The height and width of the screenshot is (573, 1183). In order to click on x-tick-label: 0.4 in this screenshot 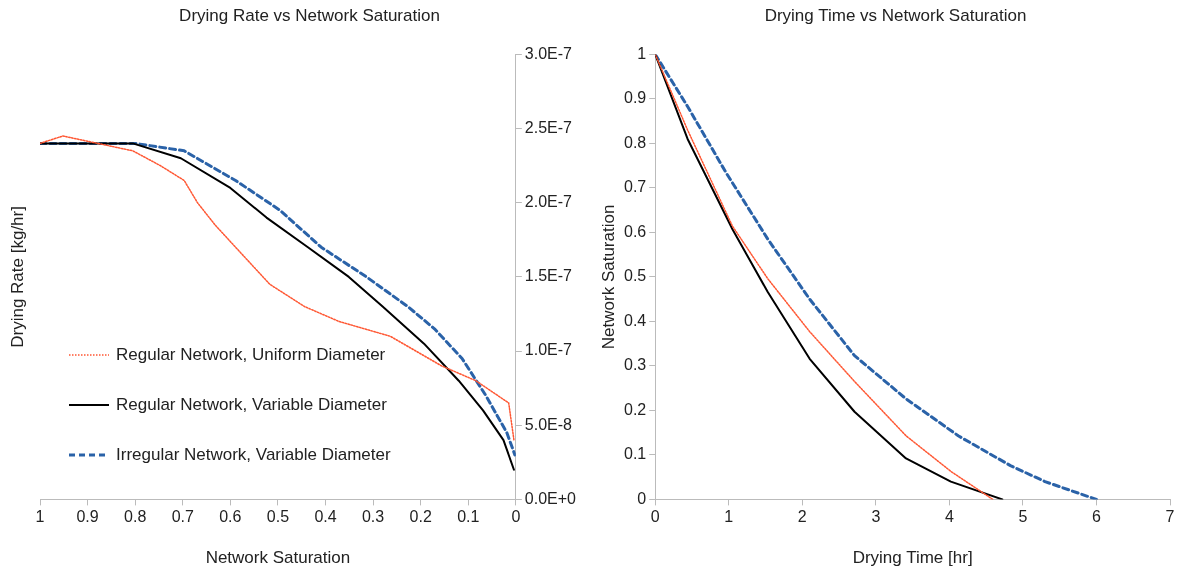, I will do `click(325, 517)`.